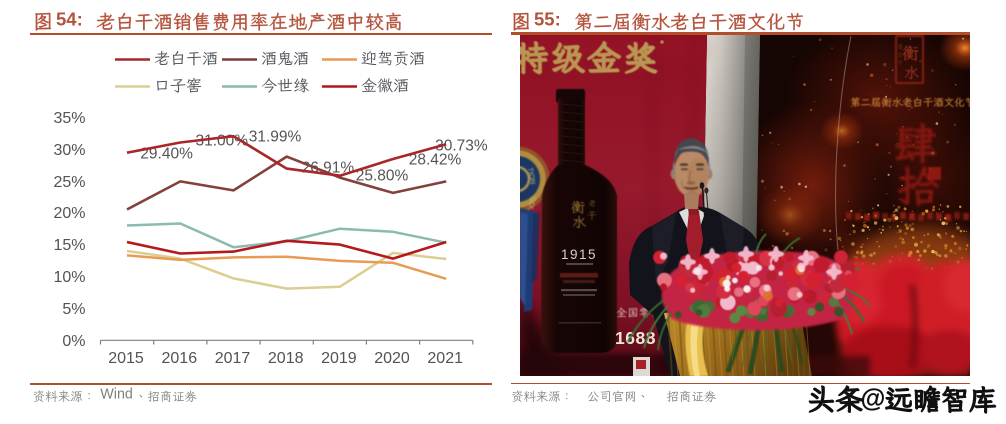 The width and height of the screenshot is (1006, 424). I want to click on svg-text: TION, so click(531, 176).